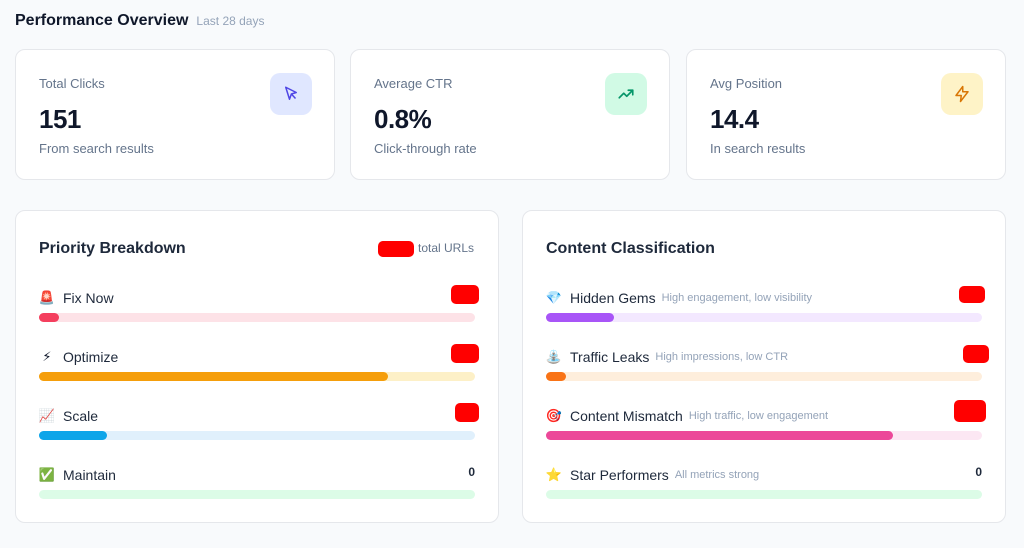  Describe the element at coordinates (734, 119) in the screenshot. I see `kpi-value: 14.4` at that location.